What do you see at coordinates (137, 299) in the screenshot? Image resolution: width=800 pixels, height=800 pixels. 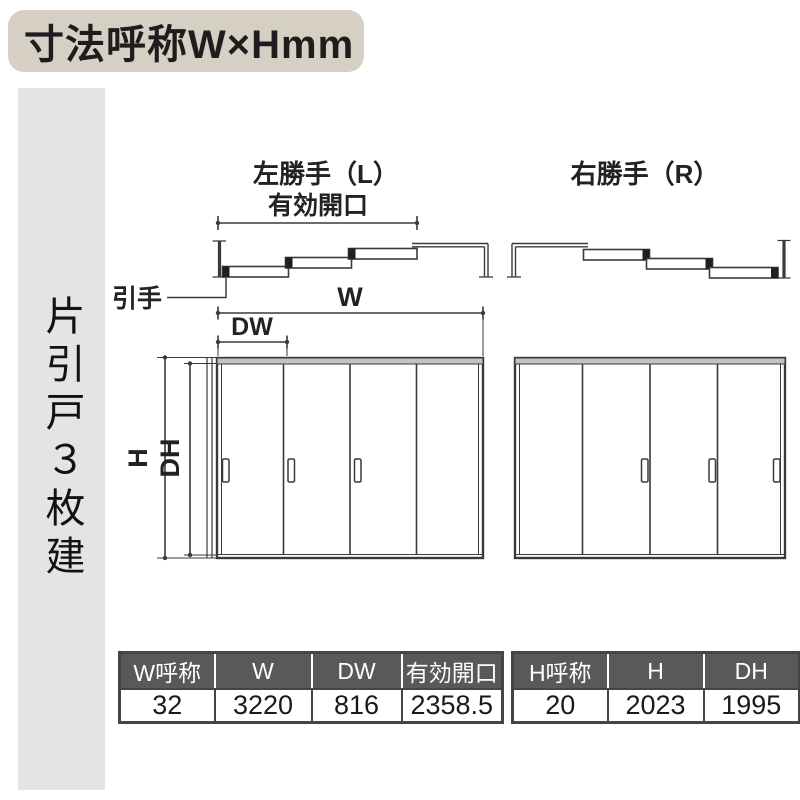 I see `pull-handle-label: 引手` at bounding box center [137, 299].